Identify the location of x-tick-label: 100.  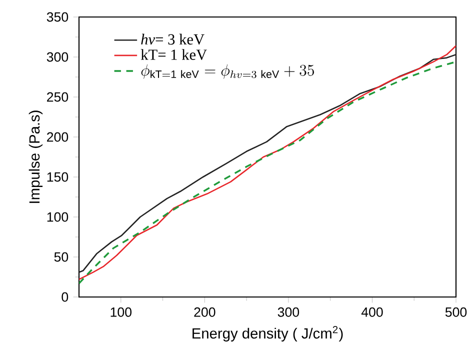
(121, 312).